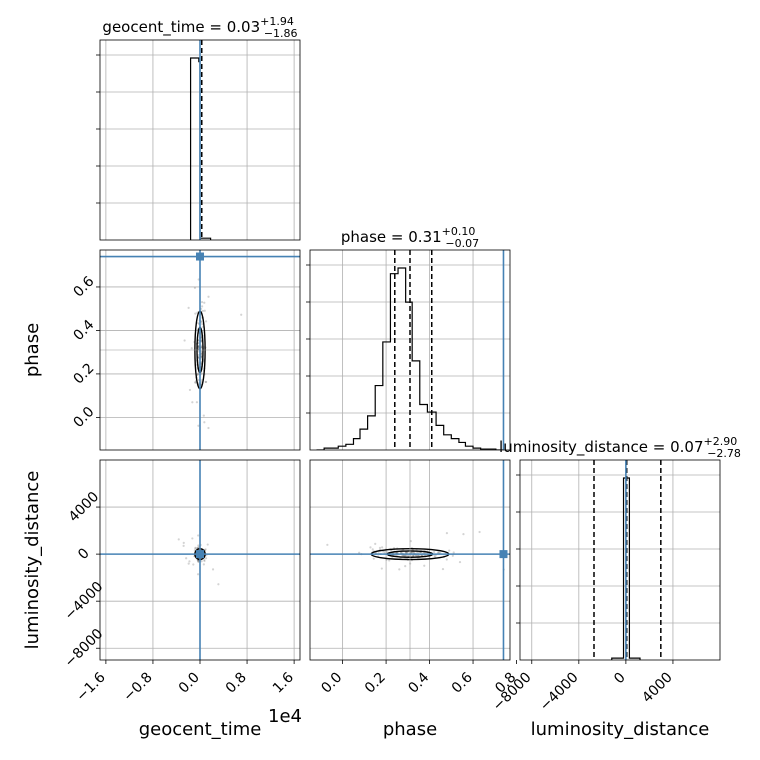 The image size is (760, 760). I want to click on y-axis-label-phase: phase, so click(32, 350).